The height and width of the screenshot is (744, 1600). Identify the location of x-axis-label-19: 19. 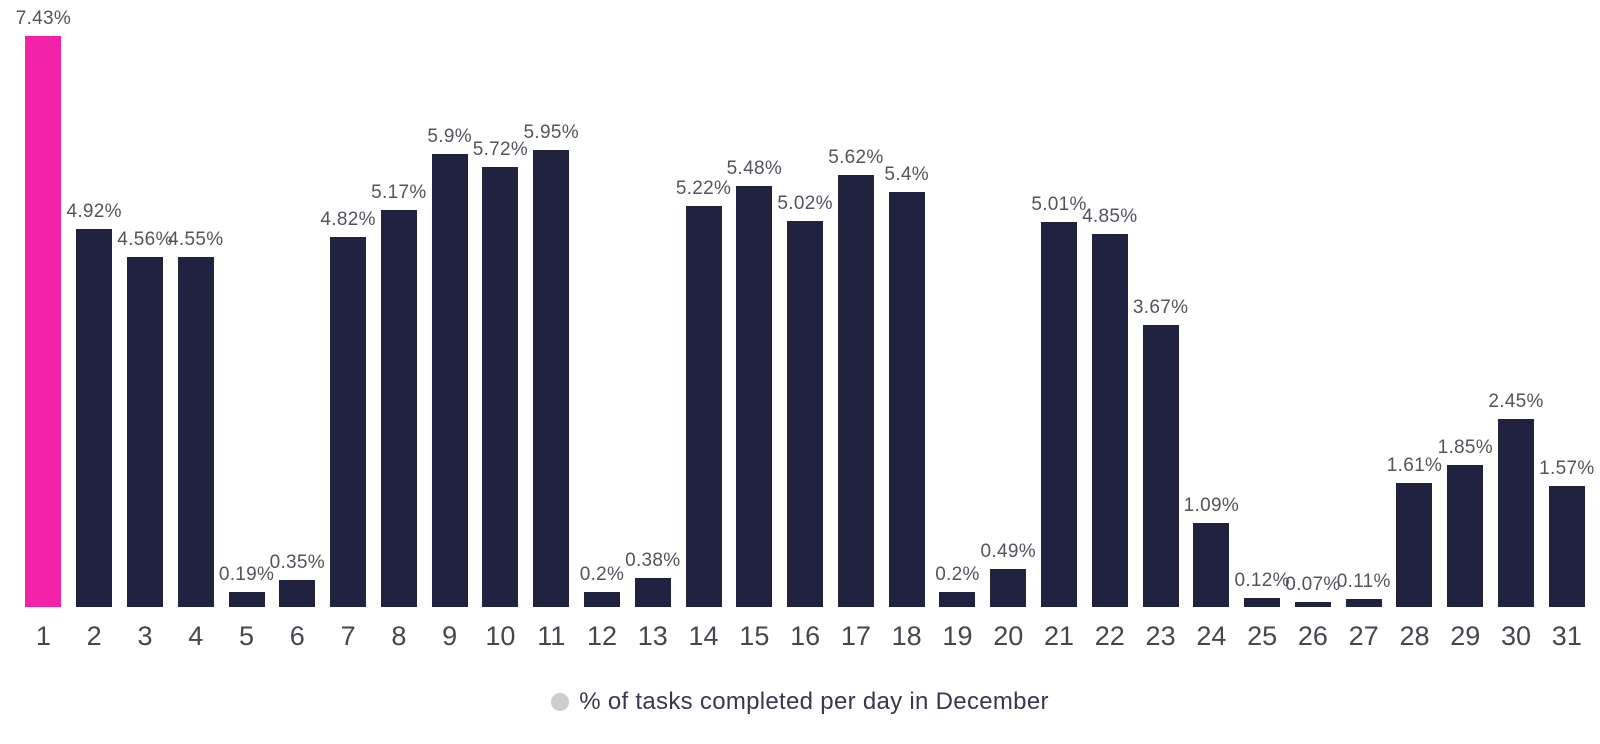
(957, 636).